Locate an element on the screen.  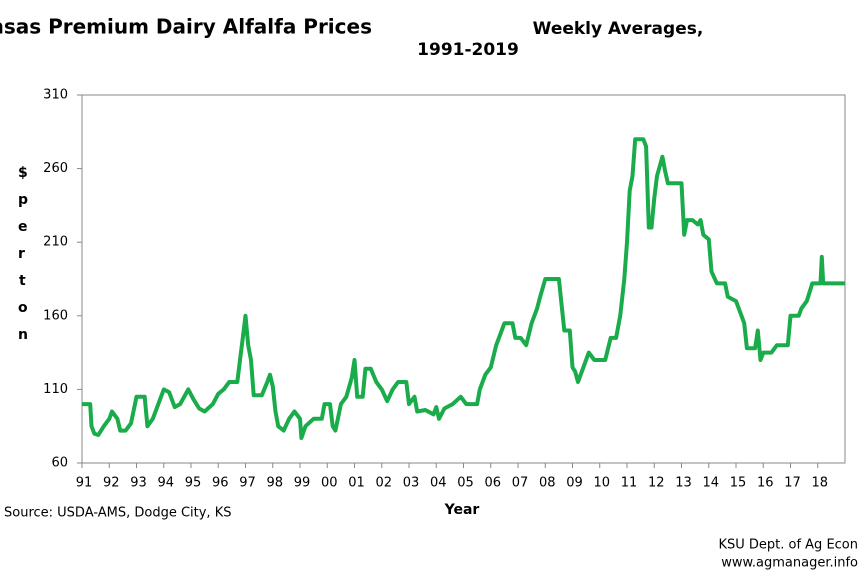
y-tick-label: 310 is located at coordinates (55, 95).